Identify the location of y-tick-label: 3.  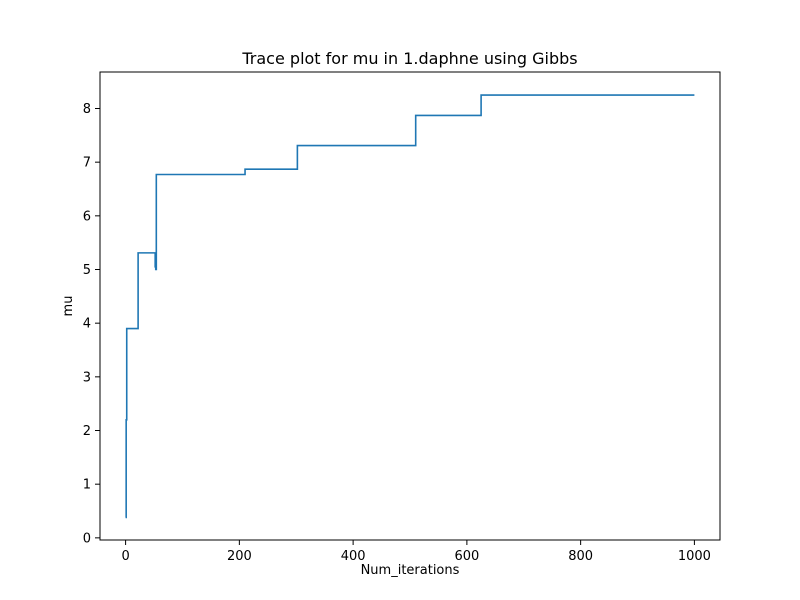
(87, 377).